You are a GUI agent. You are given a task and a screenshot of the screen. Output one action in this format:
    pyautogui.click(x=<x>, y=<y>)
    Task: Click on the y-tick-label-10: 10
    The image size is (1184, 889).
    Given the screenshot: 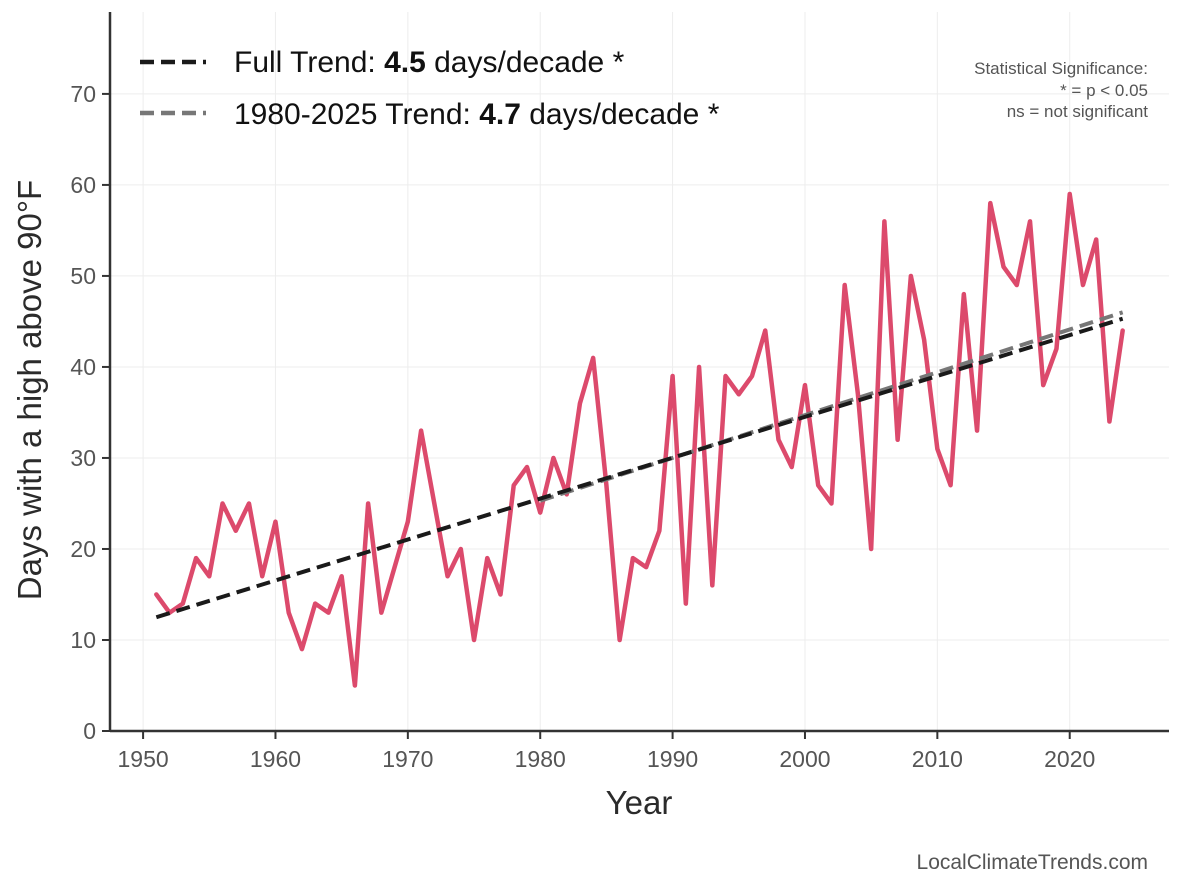 What is the action you would take?
    pyautogui.click(x=83, y=640)
    